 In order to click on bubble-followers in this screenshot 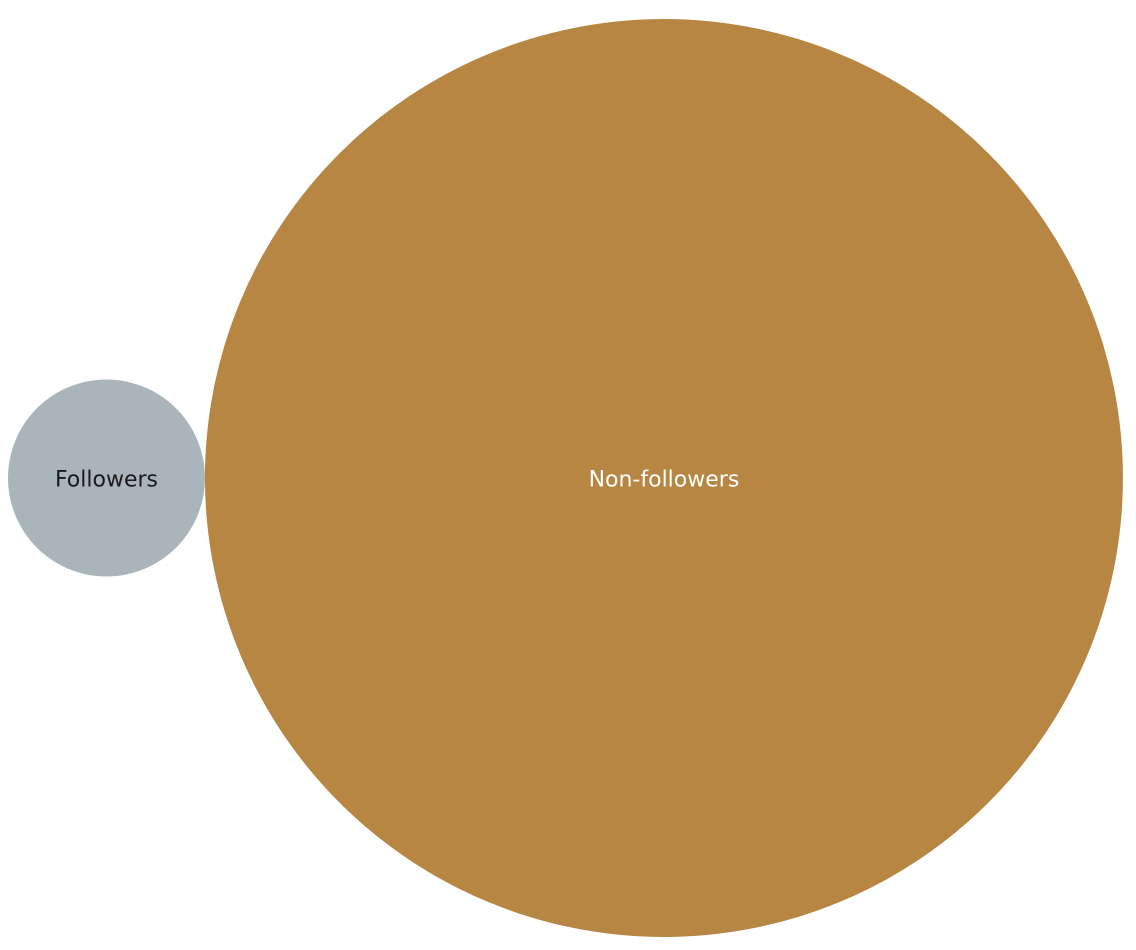, I will do `click(106, 478)`.